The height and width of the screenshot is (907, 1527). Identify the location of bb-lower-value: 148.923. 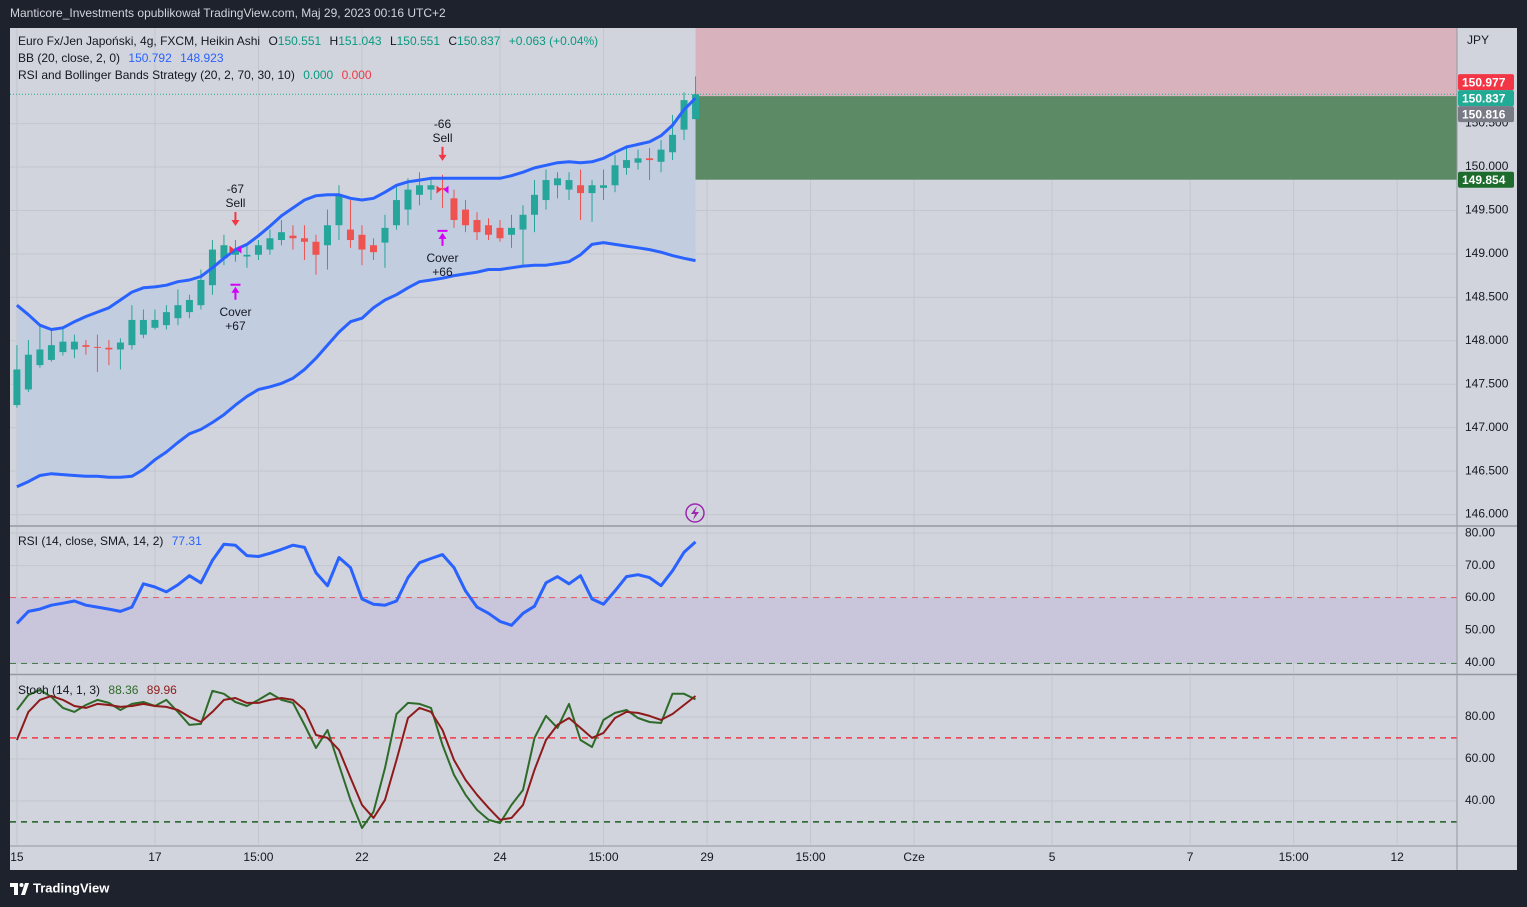
(202, 58).